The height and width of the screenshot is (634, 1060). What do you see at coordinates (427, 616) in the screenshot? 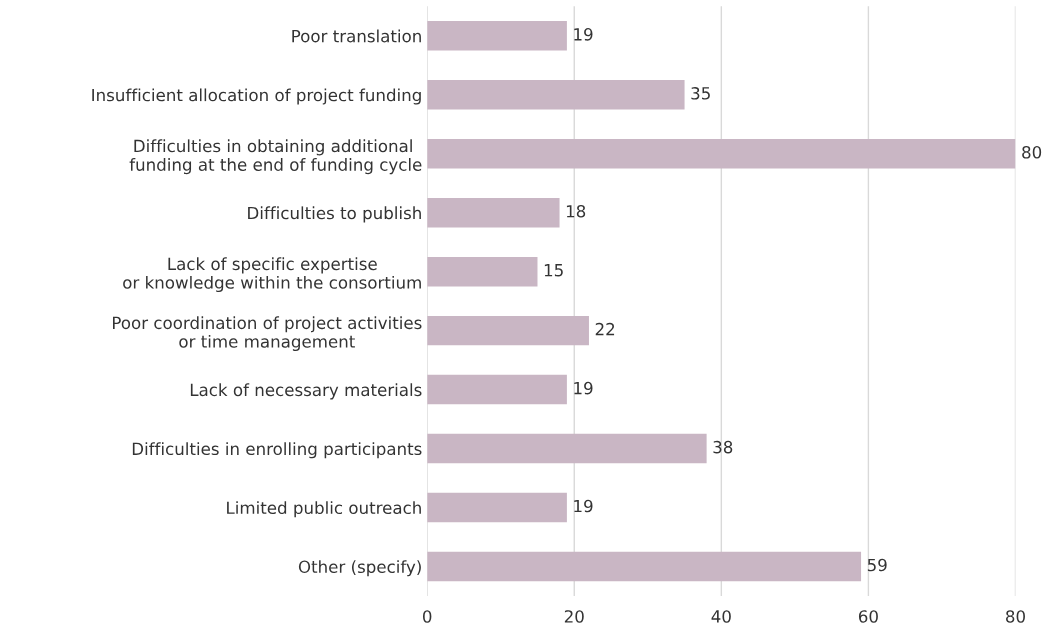
I see `x-tick-label: 0` at bounding box center [427, 616].